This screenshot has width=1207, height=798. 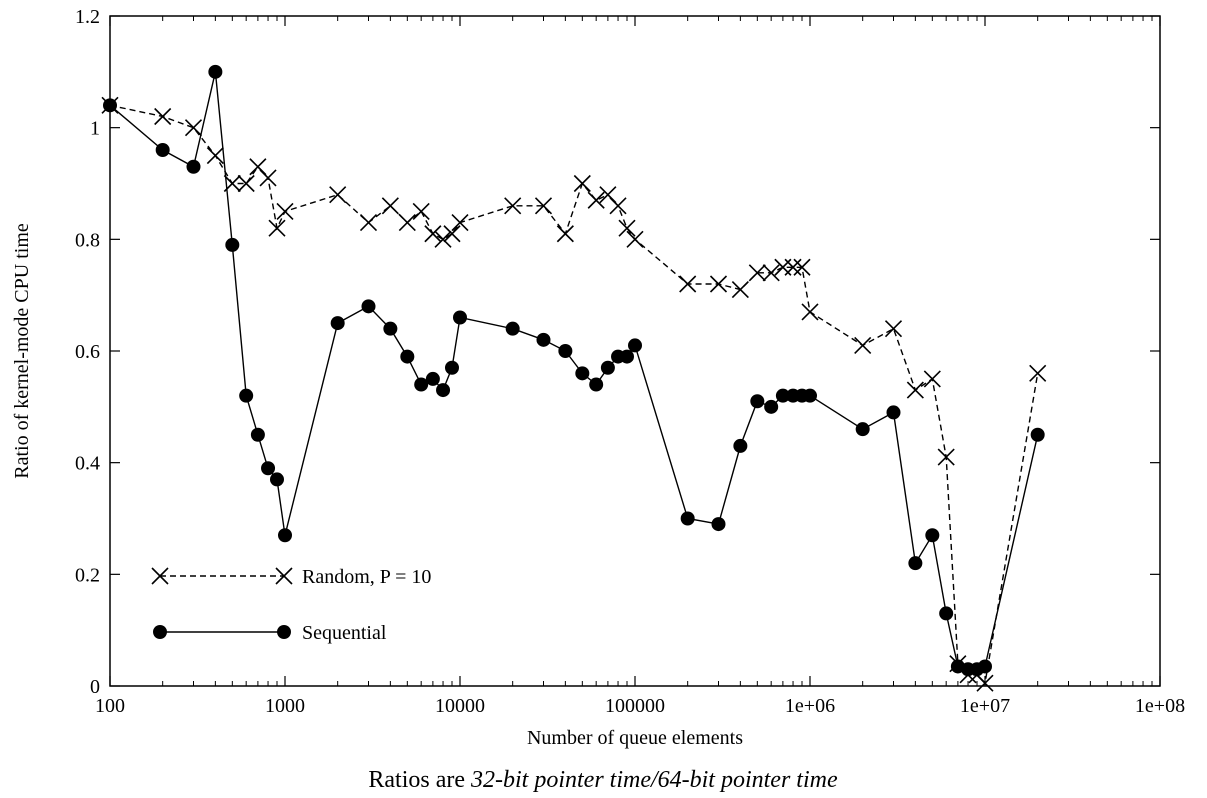 What do you see at coordinates (110, 706) in the screenshot?
I see `x-tick-label: 100` at bounding box center [110, 706].